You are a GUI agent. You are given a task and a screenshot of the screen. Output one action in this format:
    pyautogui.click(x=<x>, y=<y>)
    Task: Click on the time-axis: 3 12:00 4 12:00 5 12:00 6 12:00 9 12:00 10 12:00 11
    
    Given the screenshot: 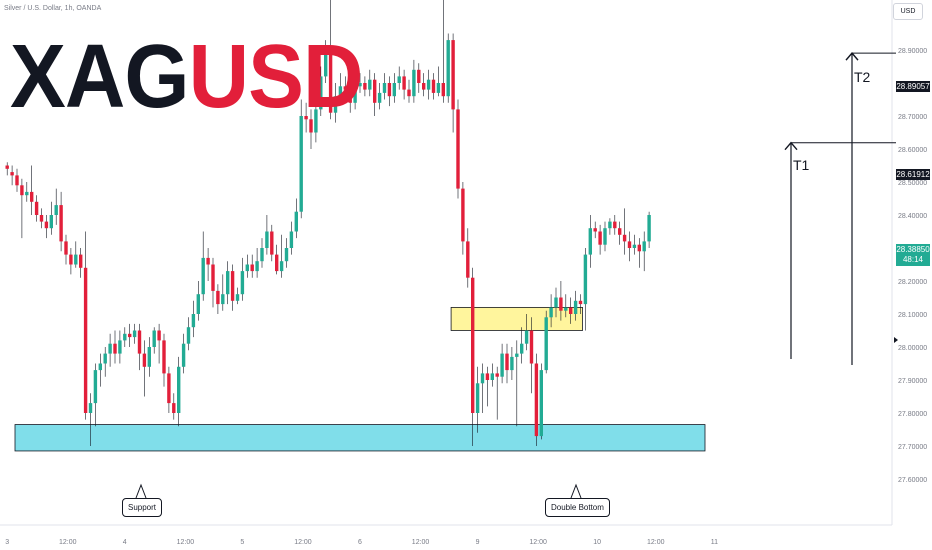 What is the action you would take?
    pyautogui.click(x=361, y=542)
    